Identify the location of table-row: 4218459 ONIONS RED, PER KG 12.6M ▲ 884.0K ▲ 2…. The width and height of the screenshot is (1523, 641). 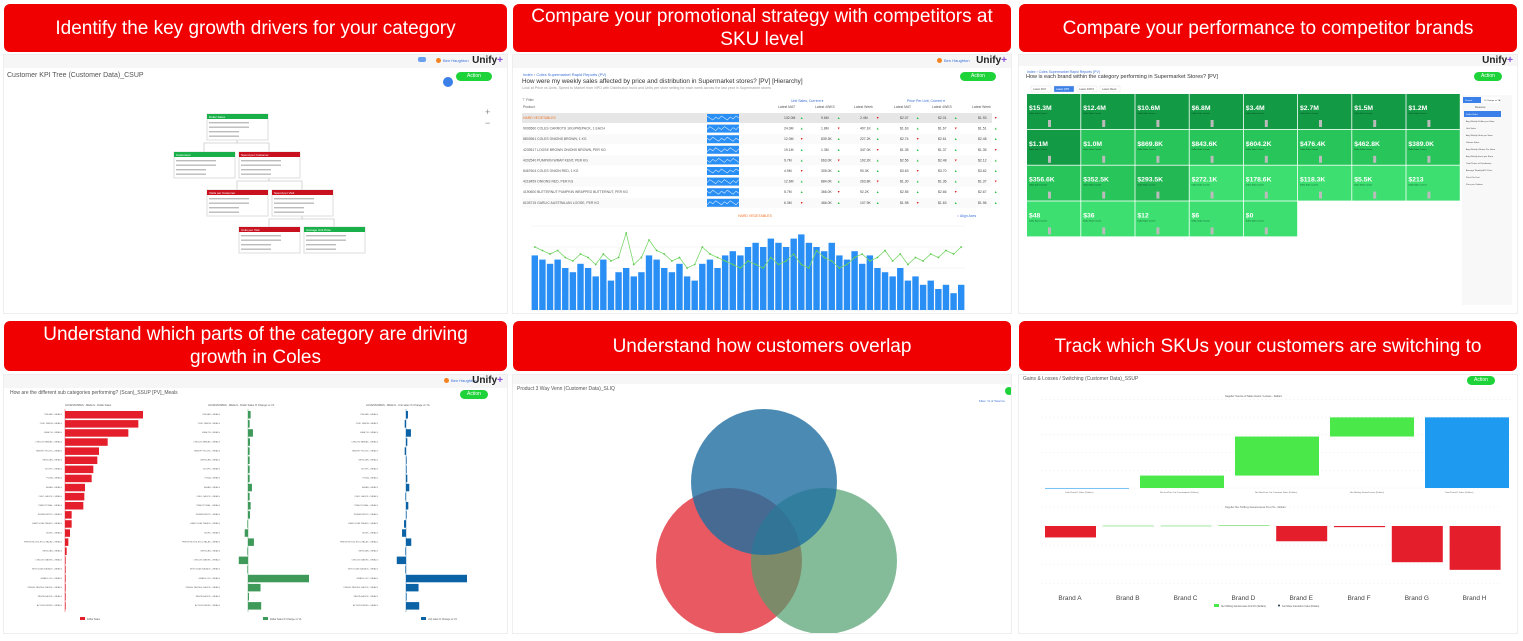
(759, 181).